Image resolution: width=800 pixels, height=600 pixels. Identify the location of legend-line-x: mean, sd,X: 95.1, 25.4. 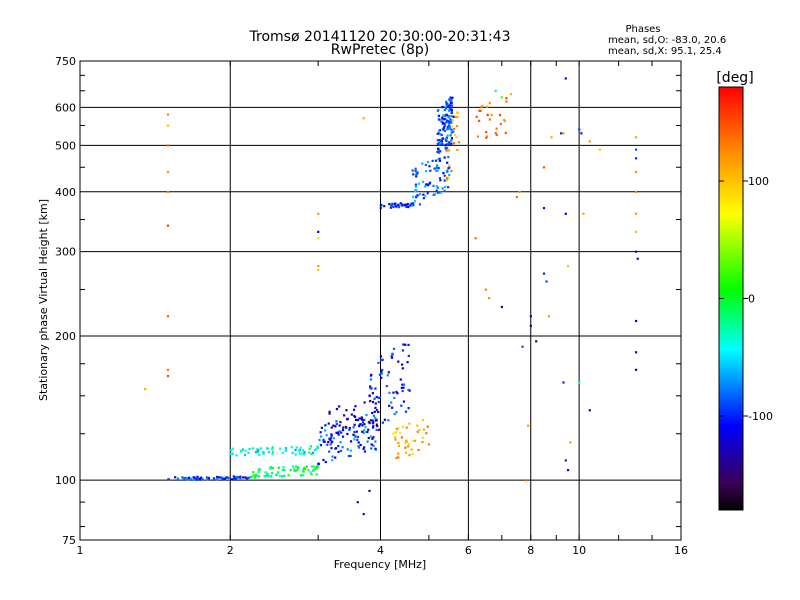
(665, 51).